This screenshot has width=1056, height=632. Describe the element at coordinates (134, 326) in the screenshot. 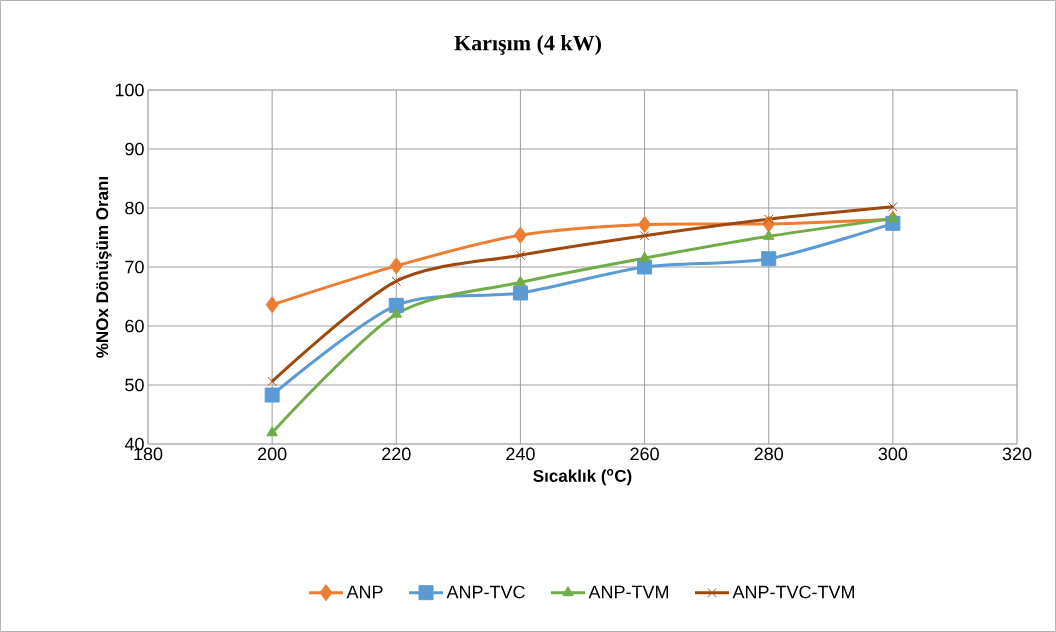

I see `y-tick-label: 60` at that location.